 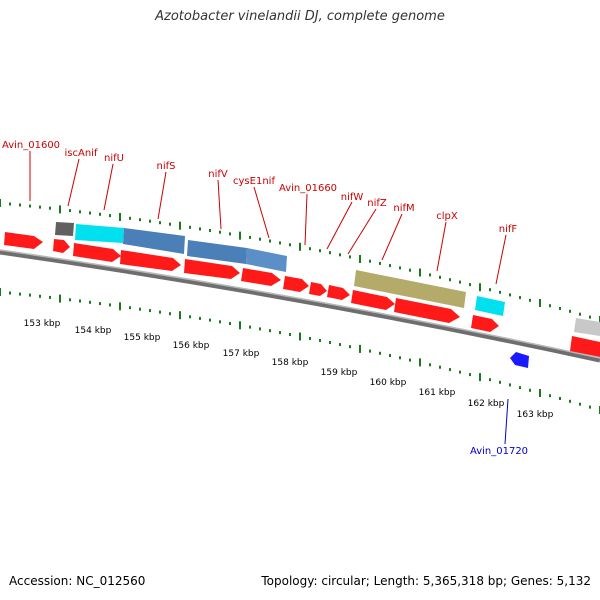 What do you see at coordinates (403, 208) in the screenshot?
I see `gene-label: nifM` at bounding box center [403, 208].